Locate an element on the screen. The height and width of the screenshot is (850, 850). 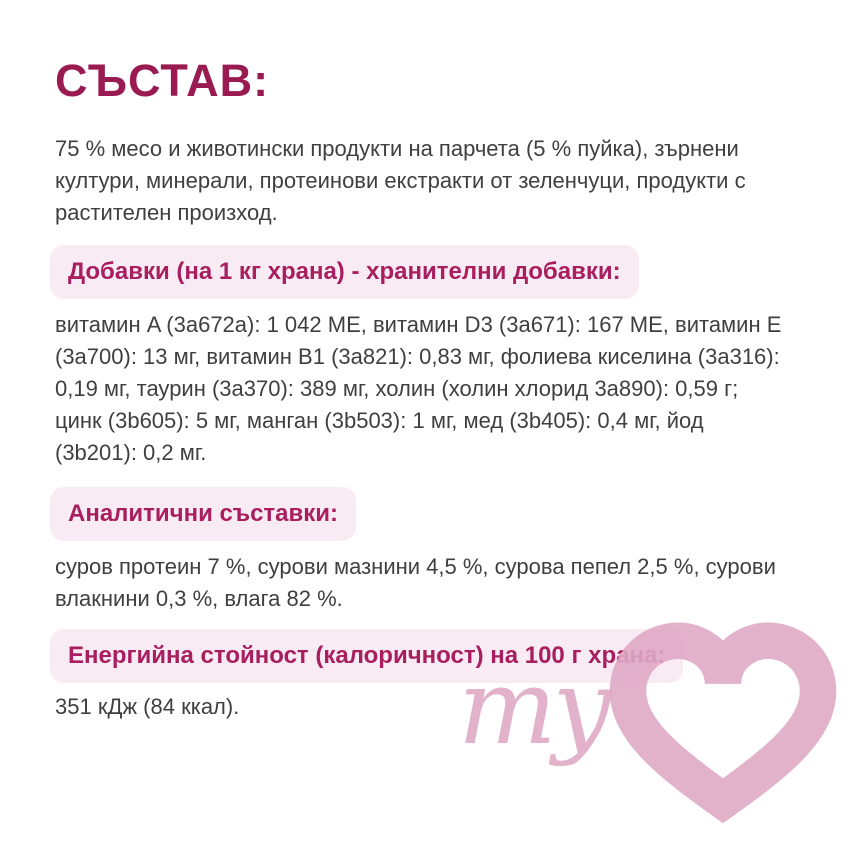
analytical-heading-band: Аналитични съставки: is located at coordinates (203, 514).